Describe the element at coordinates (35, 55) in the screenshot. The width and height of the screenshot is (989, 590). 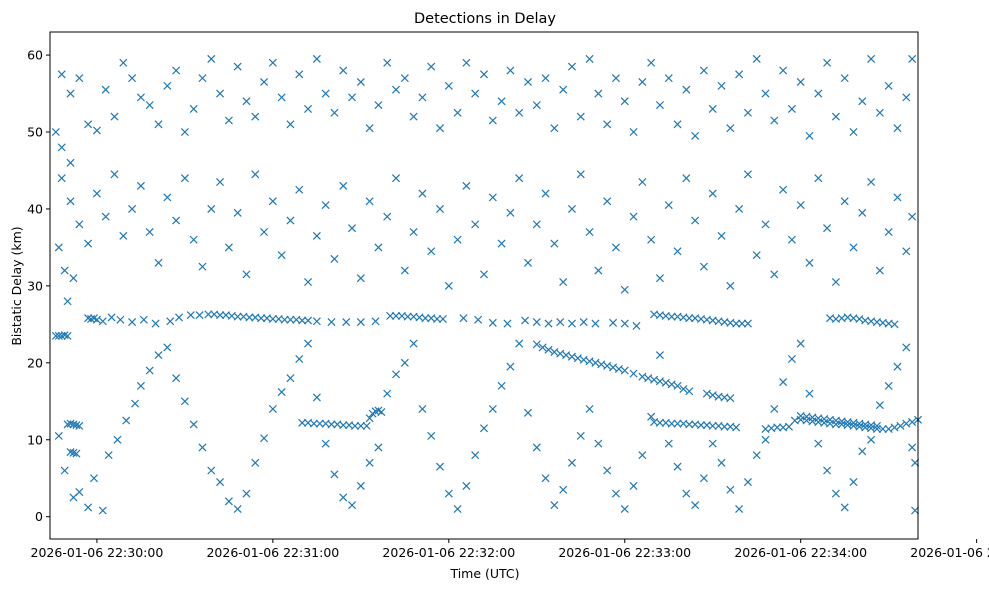
I see `y-tick-label: 60` at that location.